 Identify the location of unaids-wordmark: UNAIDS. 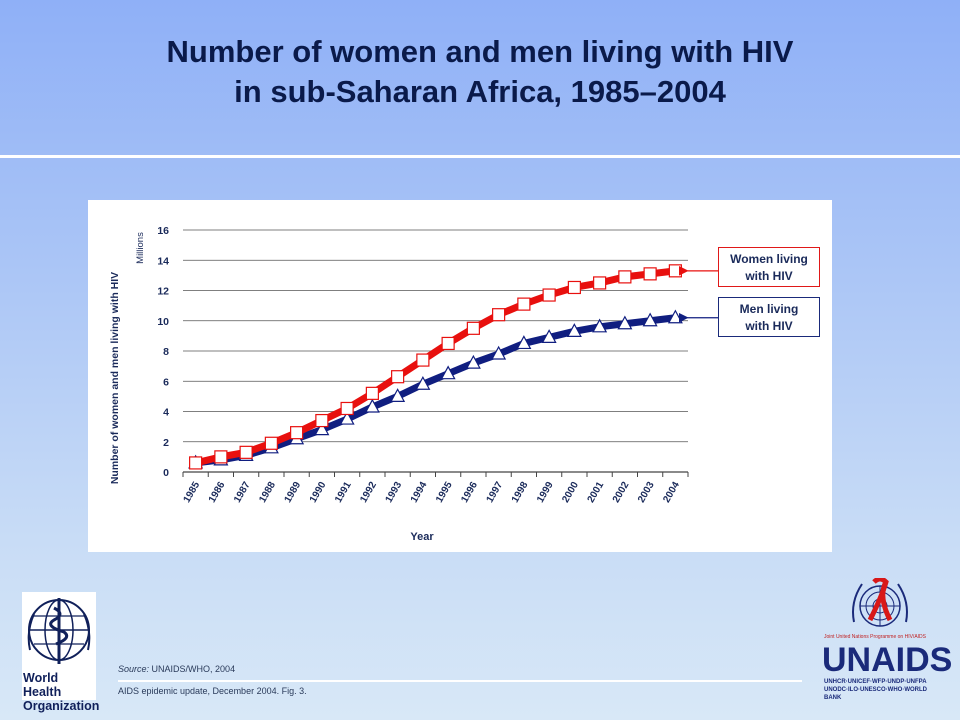
(887, 660).